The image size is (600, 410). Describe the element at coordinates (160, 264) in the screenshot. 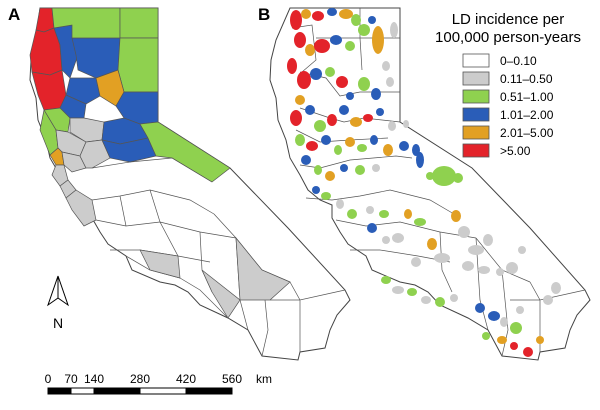

I see `county-kern` at that location.